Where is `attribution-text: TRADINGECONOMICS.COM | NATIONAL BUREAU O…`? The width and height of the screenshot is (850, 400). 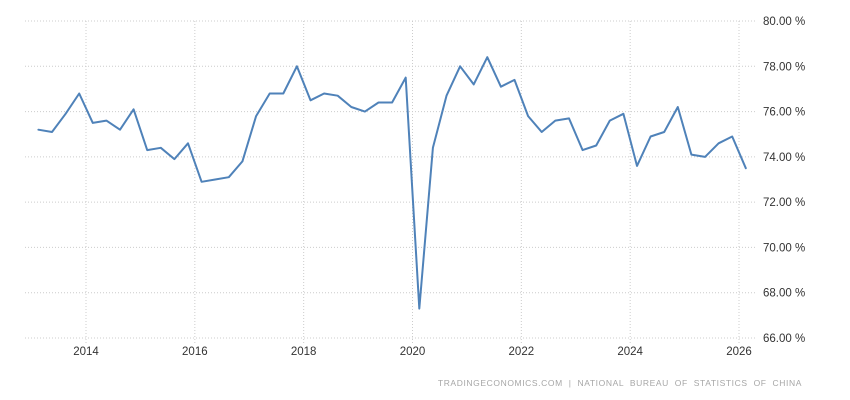 attribution-text: TRADINGECONOMICS.COM | NATIONAL BUREAU O… is located at coordinates (619, 383).